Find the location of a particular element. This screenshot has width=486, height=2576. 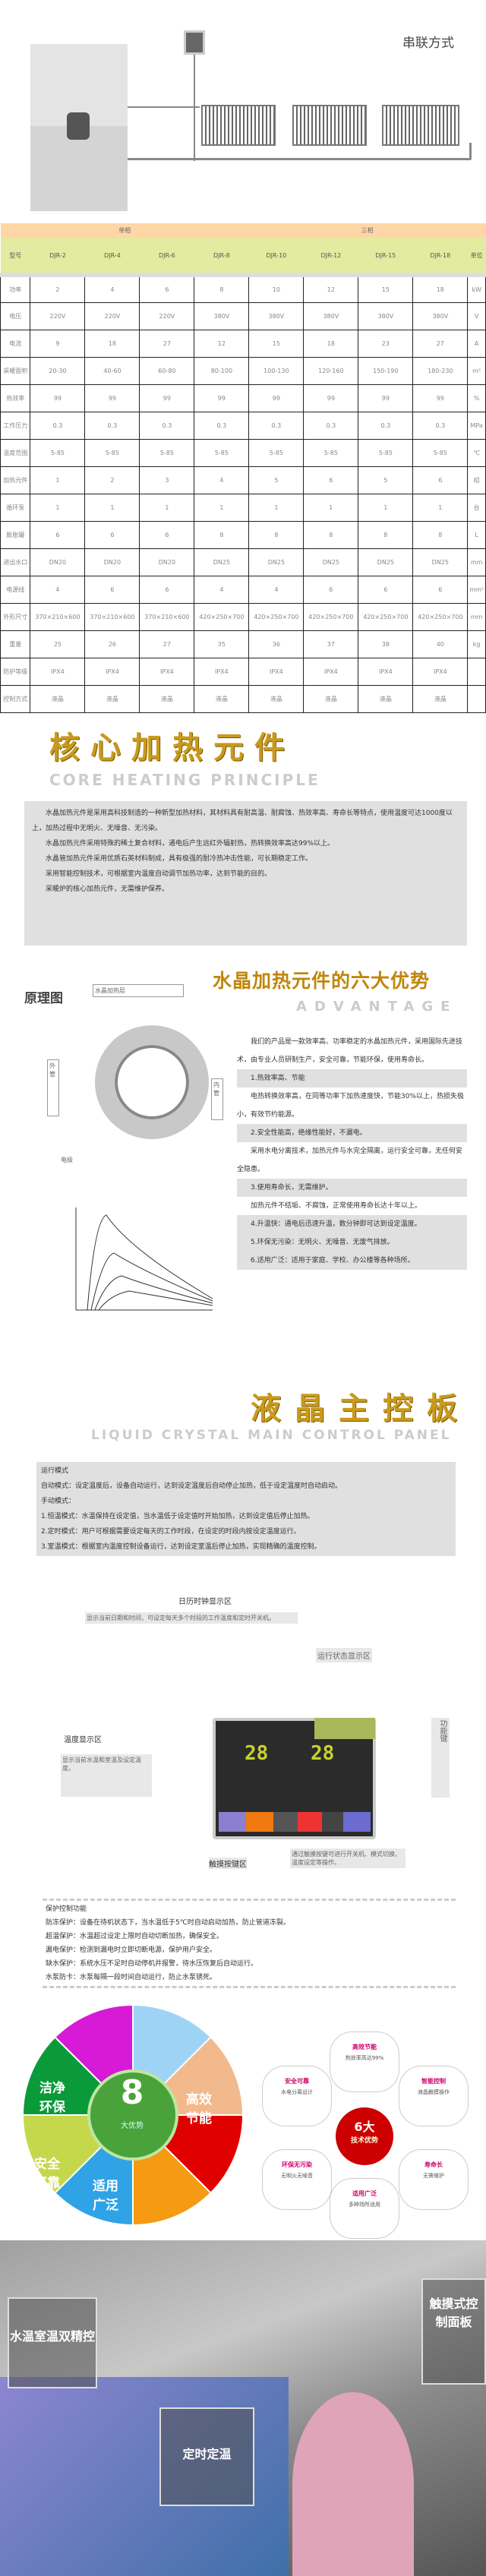

table-cell: 60-80 is located at coordinates (167, 370).